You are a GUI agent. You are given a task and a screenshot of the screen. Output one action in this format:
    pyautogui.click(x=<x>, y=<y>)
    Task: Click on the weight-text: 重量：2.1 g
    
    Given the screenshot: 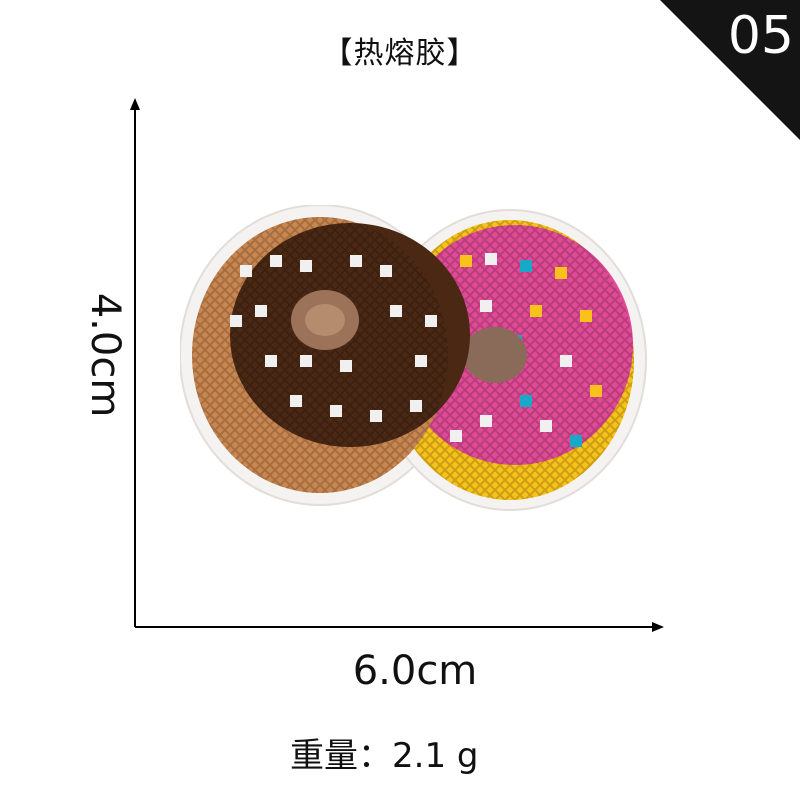 What is the action you would take?
    pyautogui.click(x=410, y=752)
    